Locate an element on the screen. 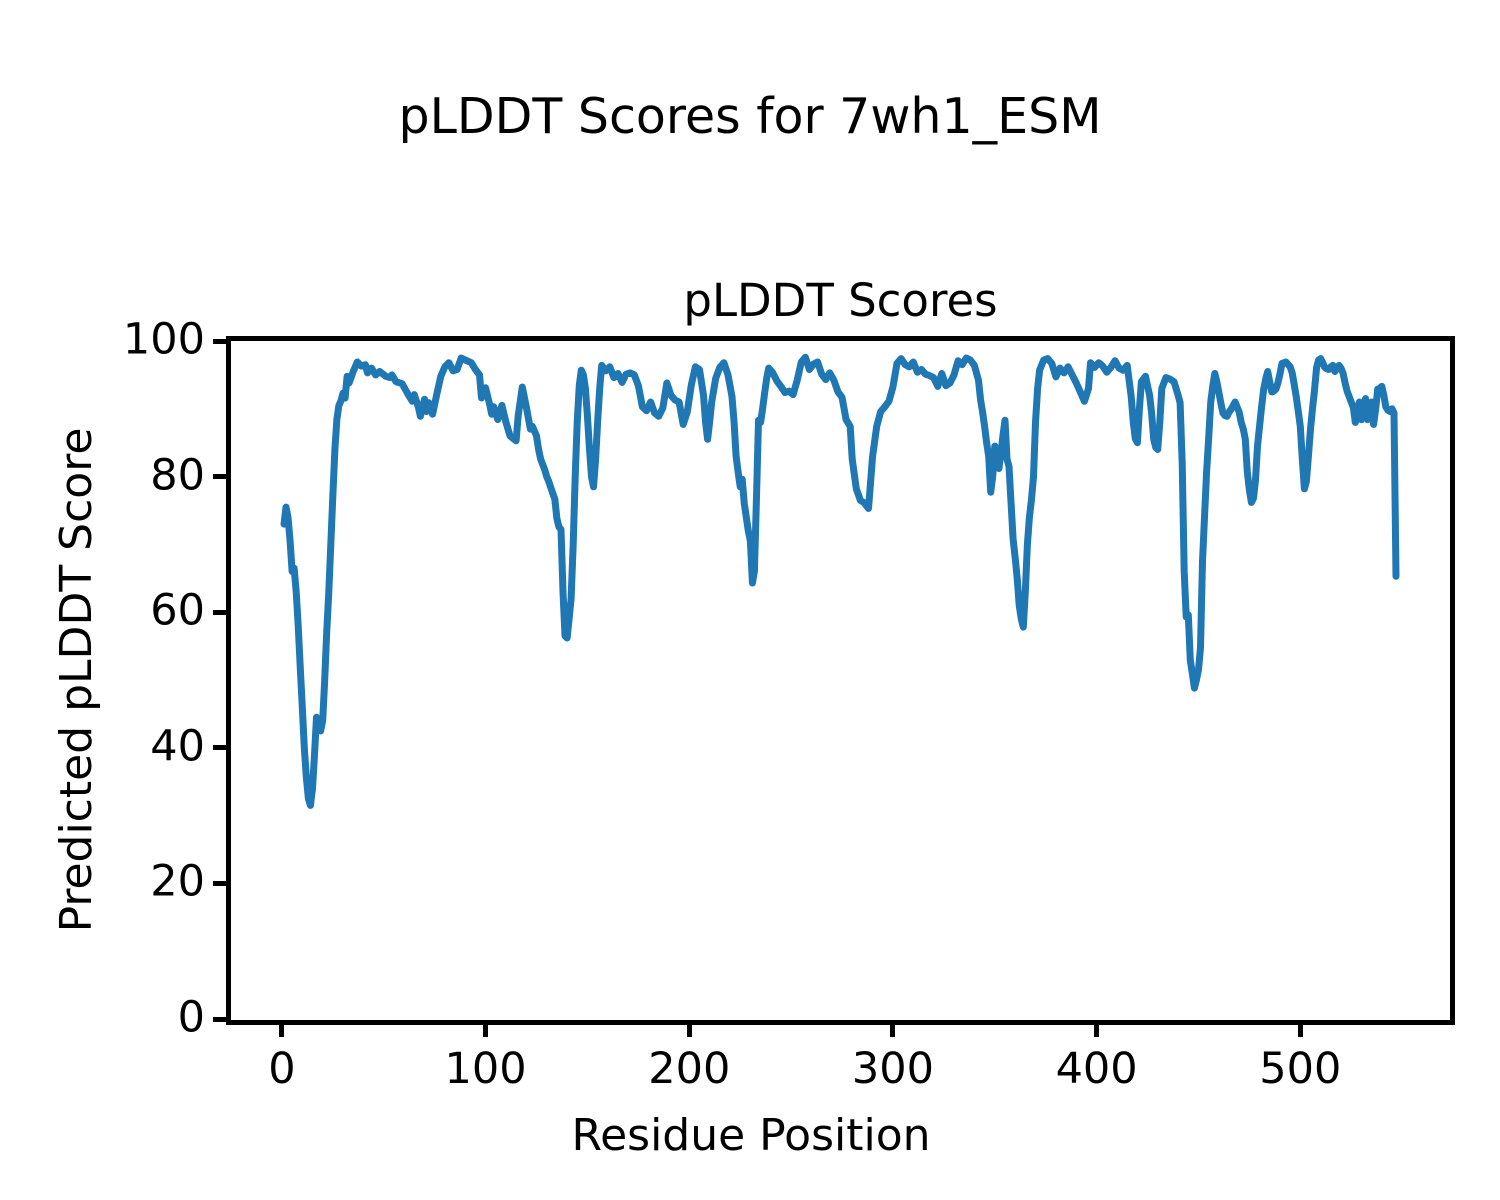 This screenshot has width=1500, height=1200. figure-title: pLDDT Scores for 7wh1_ESM is located at coordinates (750, 116).